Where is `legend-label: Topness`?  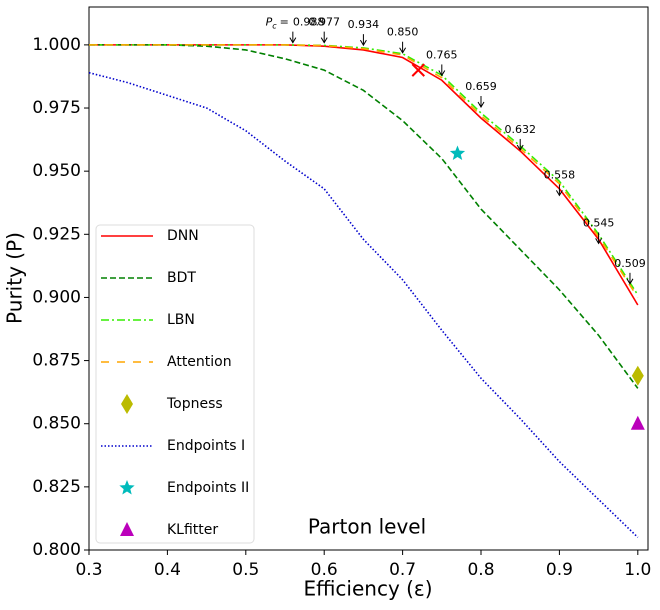
legend-label: Topness is located at coordinates (194, 404).